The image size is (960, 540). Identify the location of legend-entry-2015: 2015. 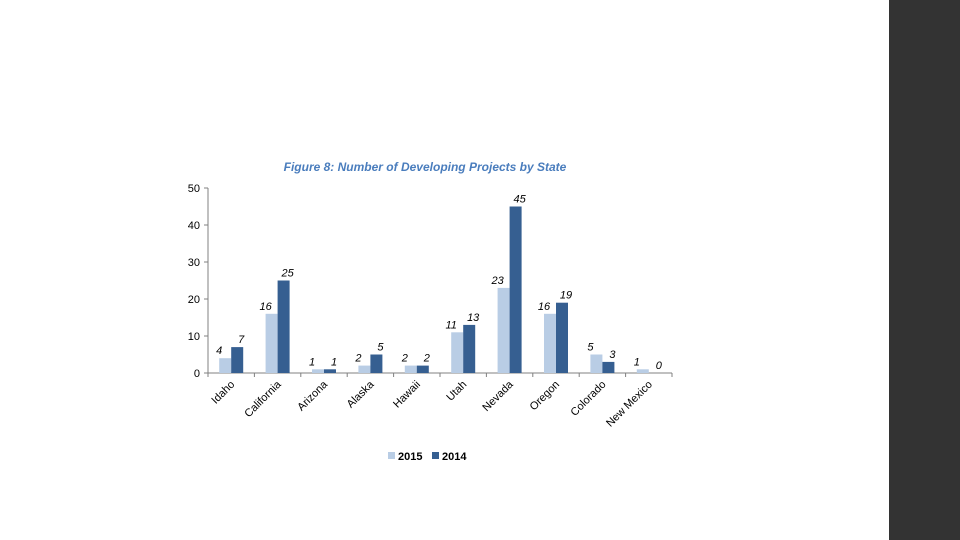
(410, 457).